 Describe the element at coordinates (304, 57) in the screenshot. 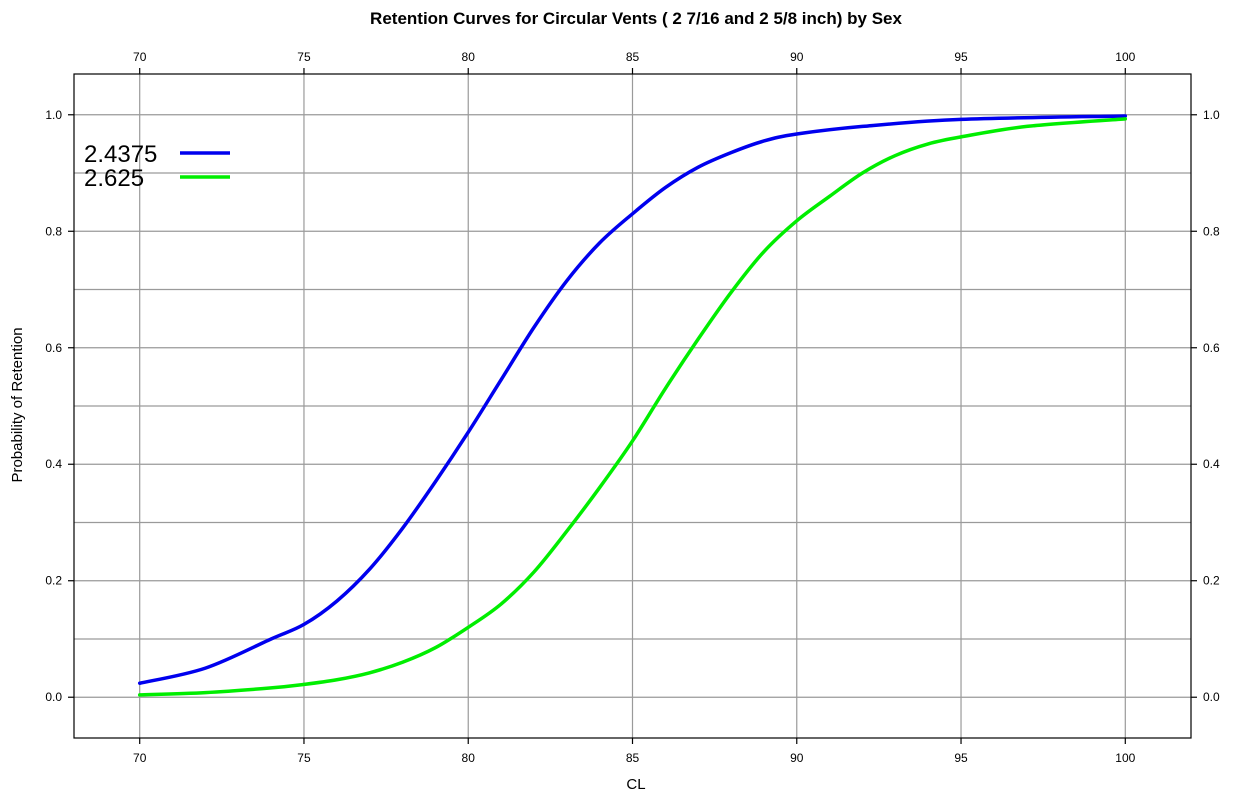

I see `x-tick-label-top: 75` at that location.